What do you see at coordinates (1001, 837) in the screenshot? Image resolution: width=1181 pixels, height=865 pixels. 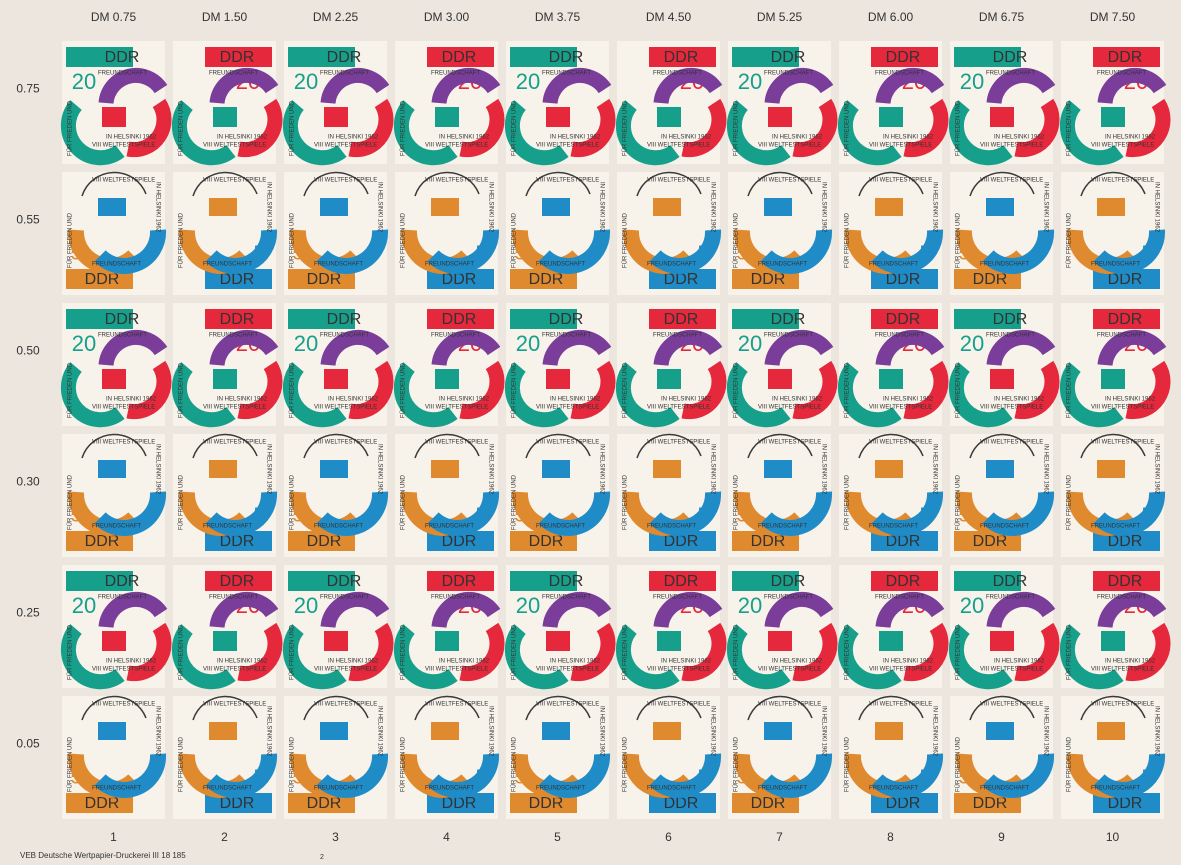 I see `column-number: 9` at bounding box center [1001, 837].